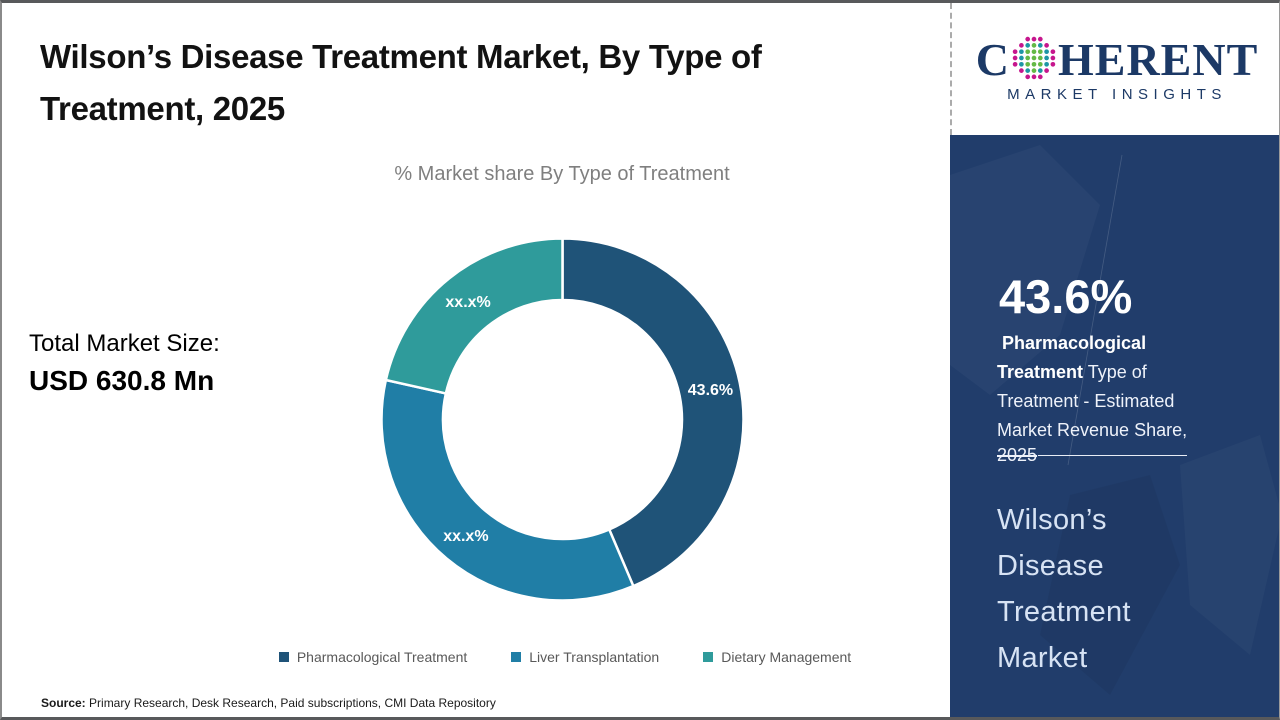  I want to click on logo-globe-icon, so click(1034, 58).